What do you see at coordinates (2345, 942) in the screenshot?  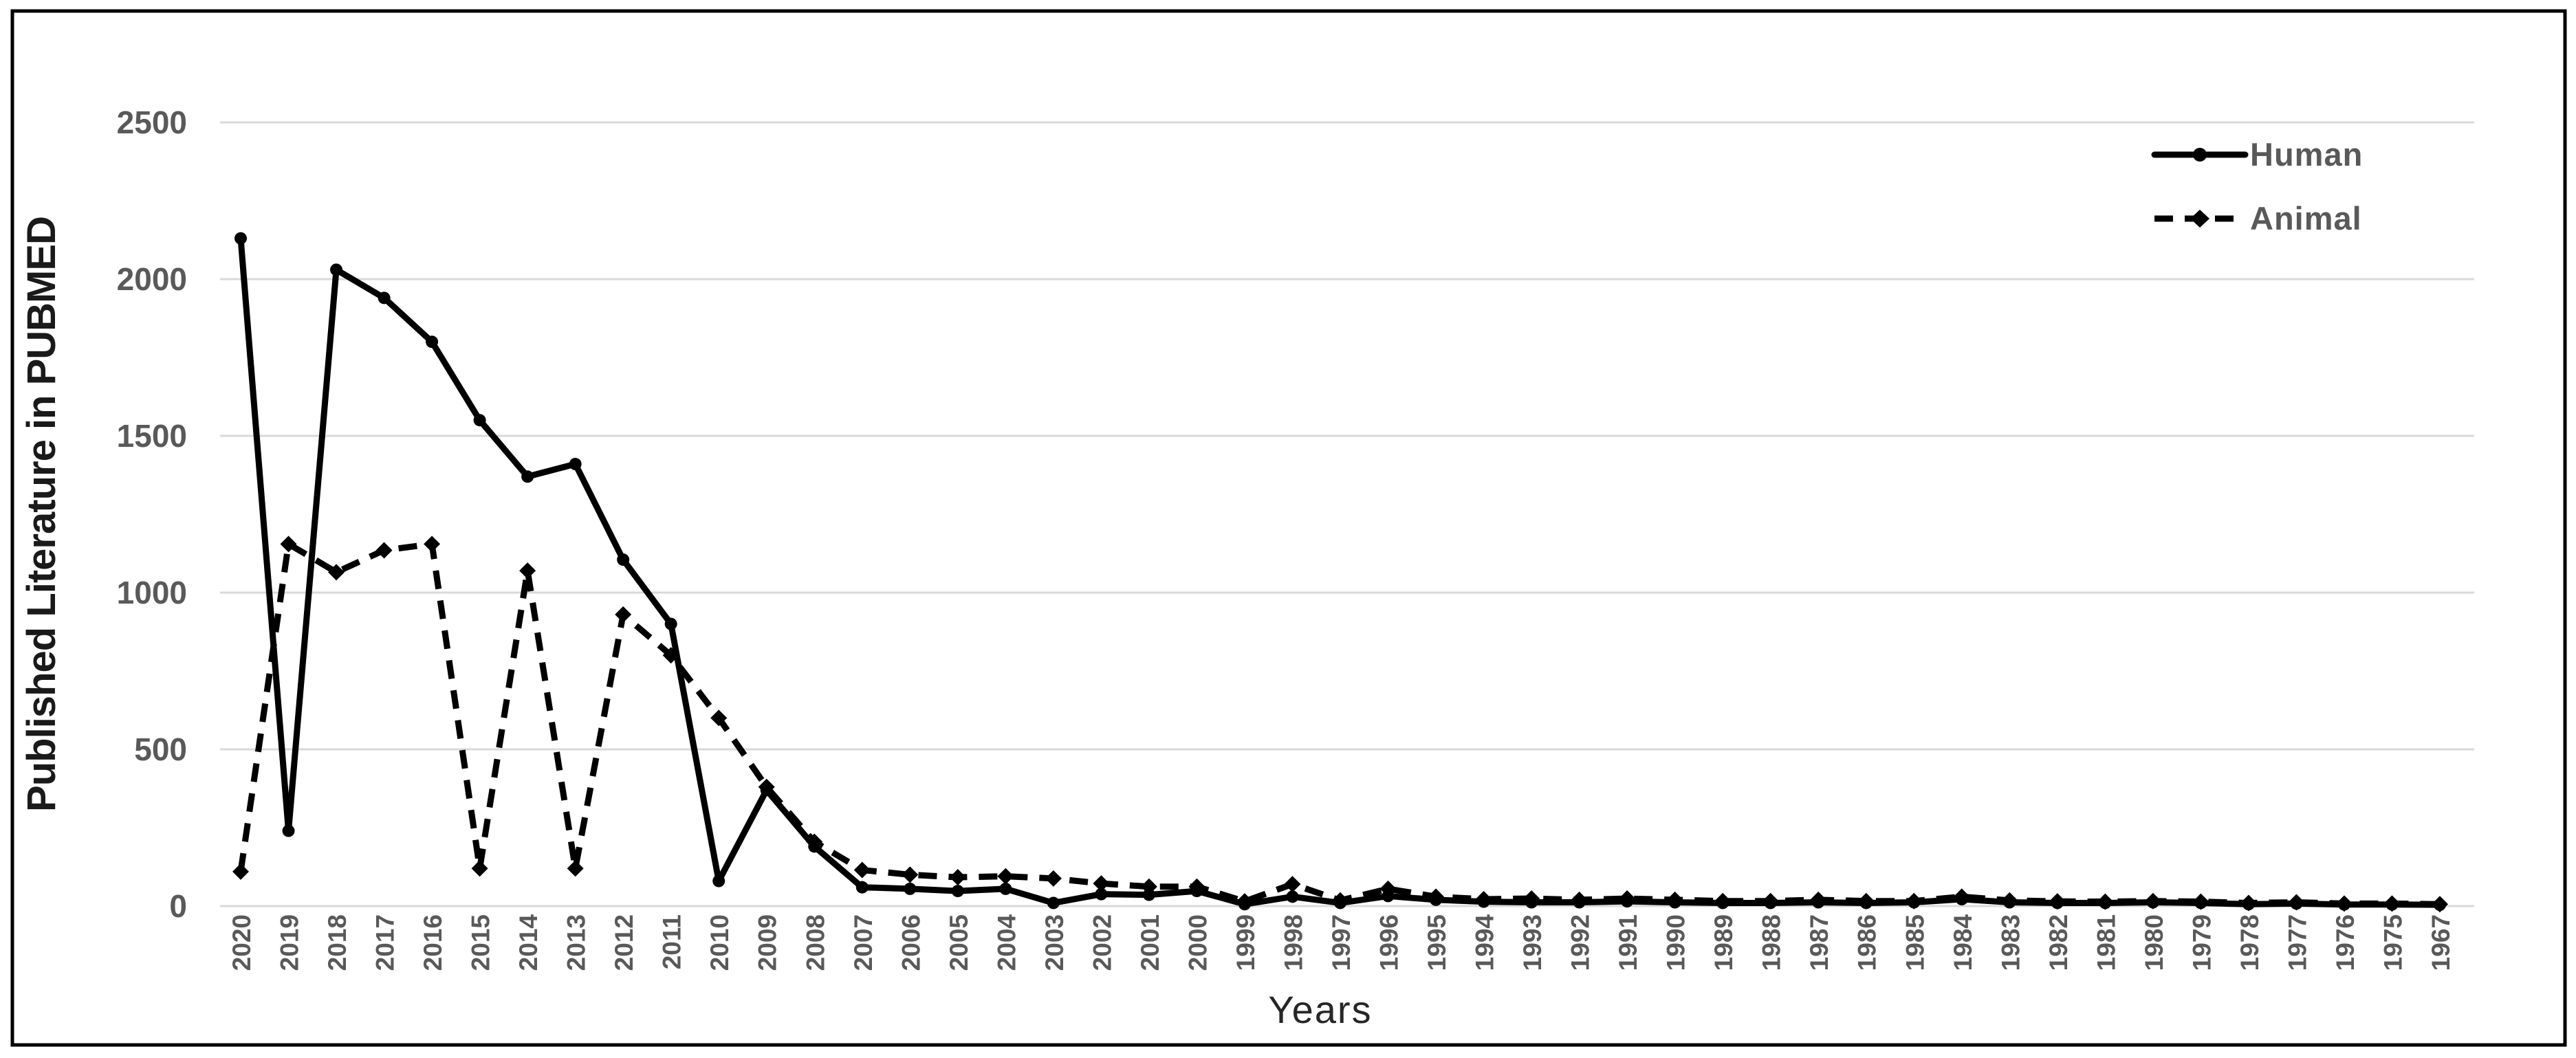 I see `x-tick-label: 1976` at bounding box center [2345, 942].